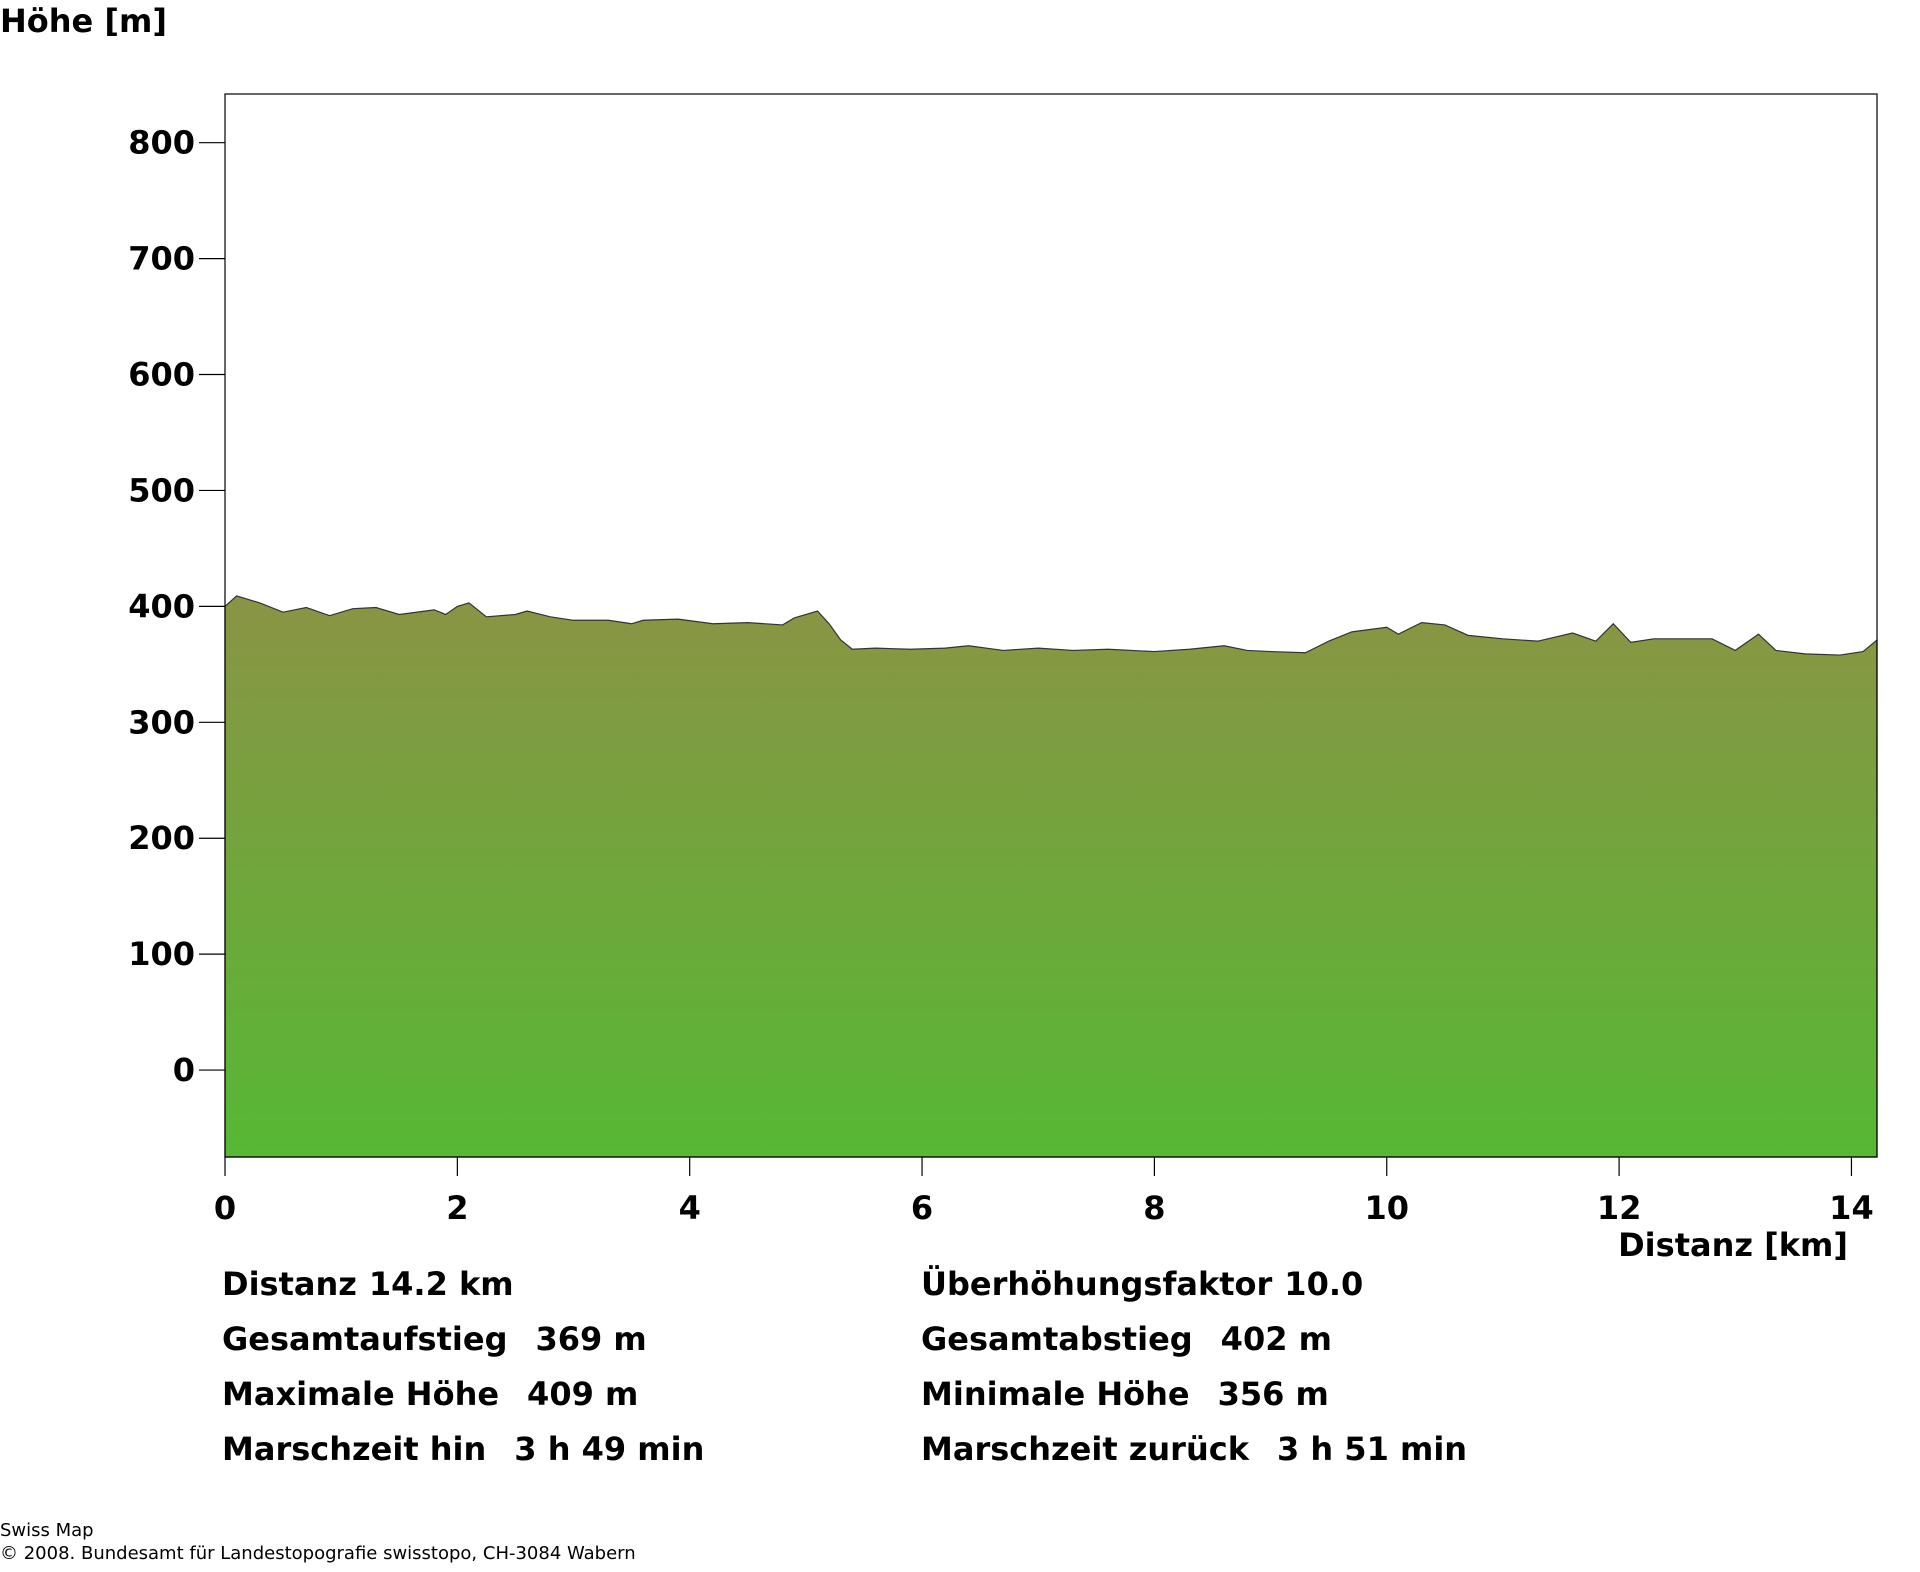 The width and height of the screenshot is (1920, 1572). I want to click on y-tick-label: 300, so click(161, 722).